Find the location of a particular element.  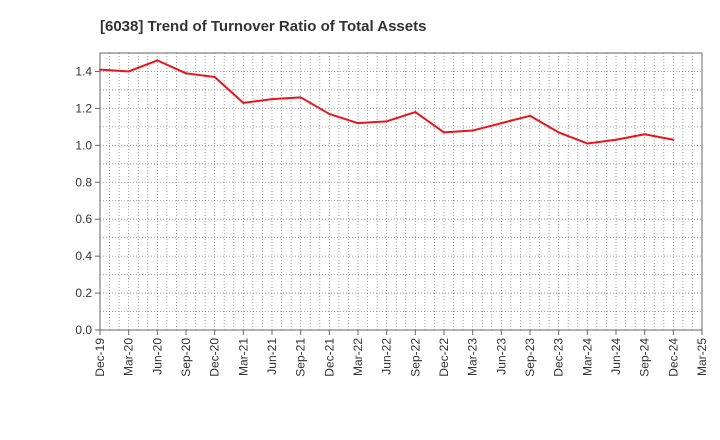

x-tick-label: Dec-21 is located at coordinates (329, 357).